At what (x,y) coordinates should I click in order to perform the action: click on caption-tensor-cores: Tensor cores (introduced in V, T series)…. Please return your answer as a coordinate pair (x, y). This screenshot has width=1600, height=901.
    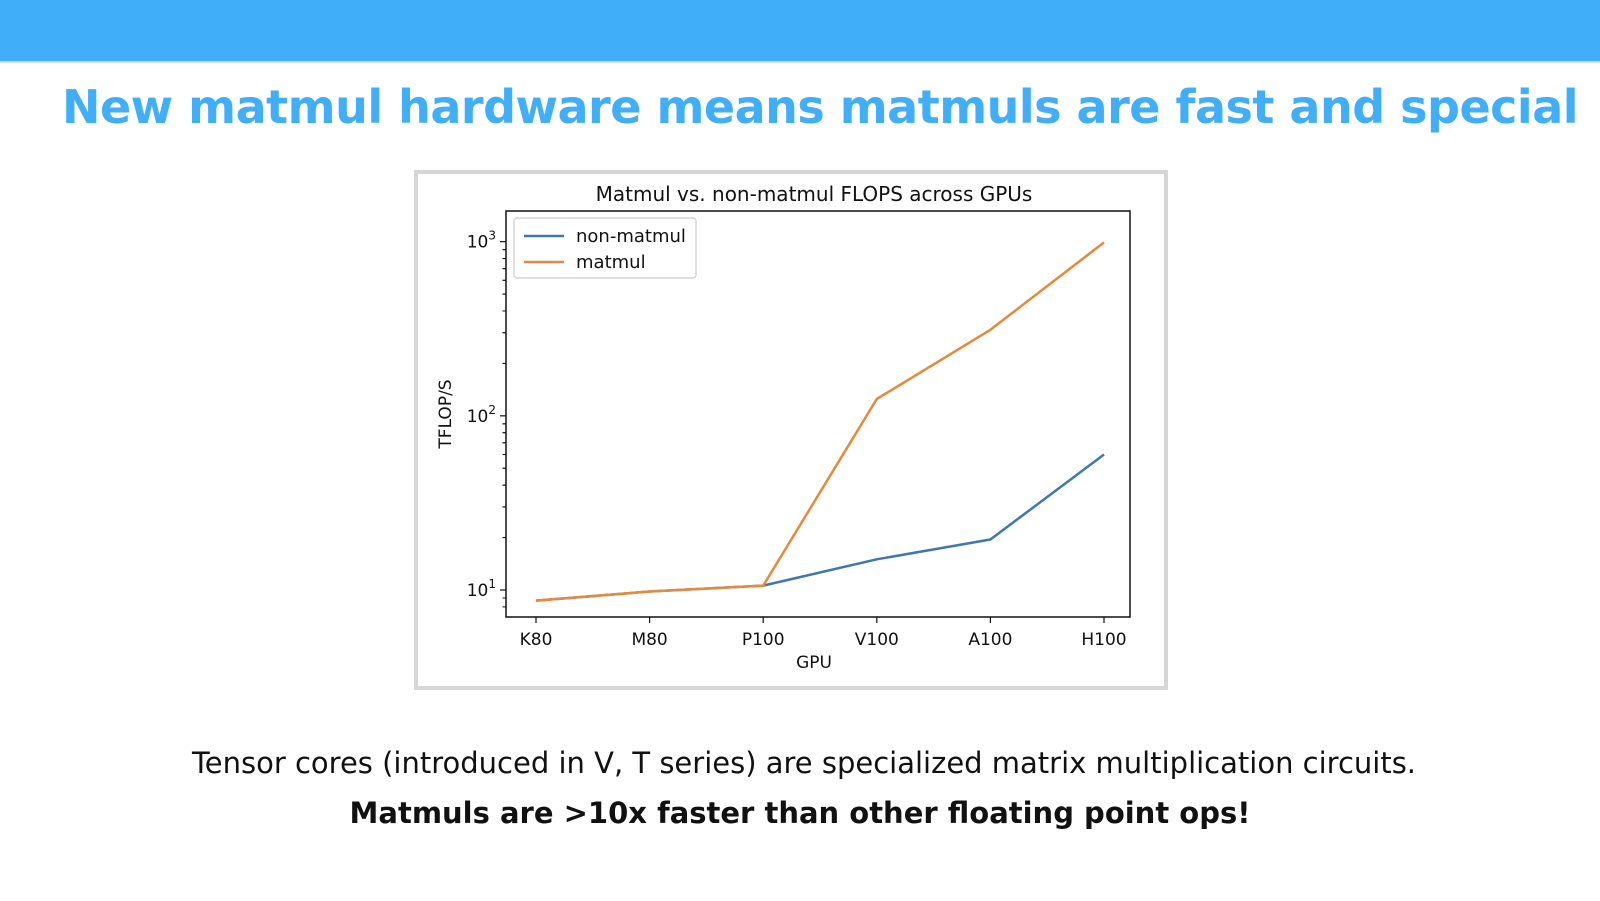
    Looking at the image, I should click on (804, 763).